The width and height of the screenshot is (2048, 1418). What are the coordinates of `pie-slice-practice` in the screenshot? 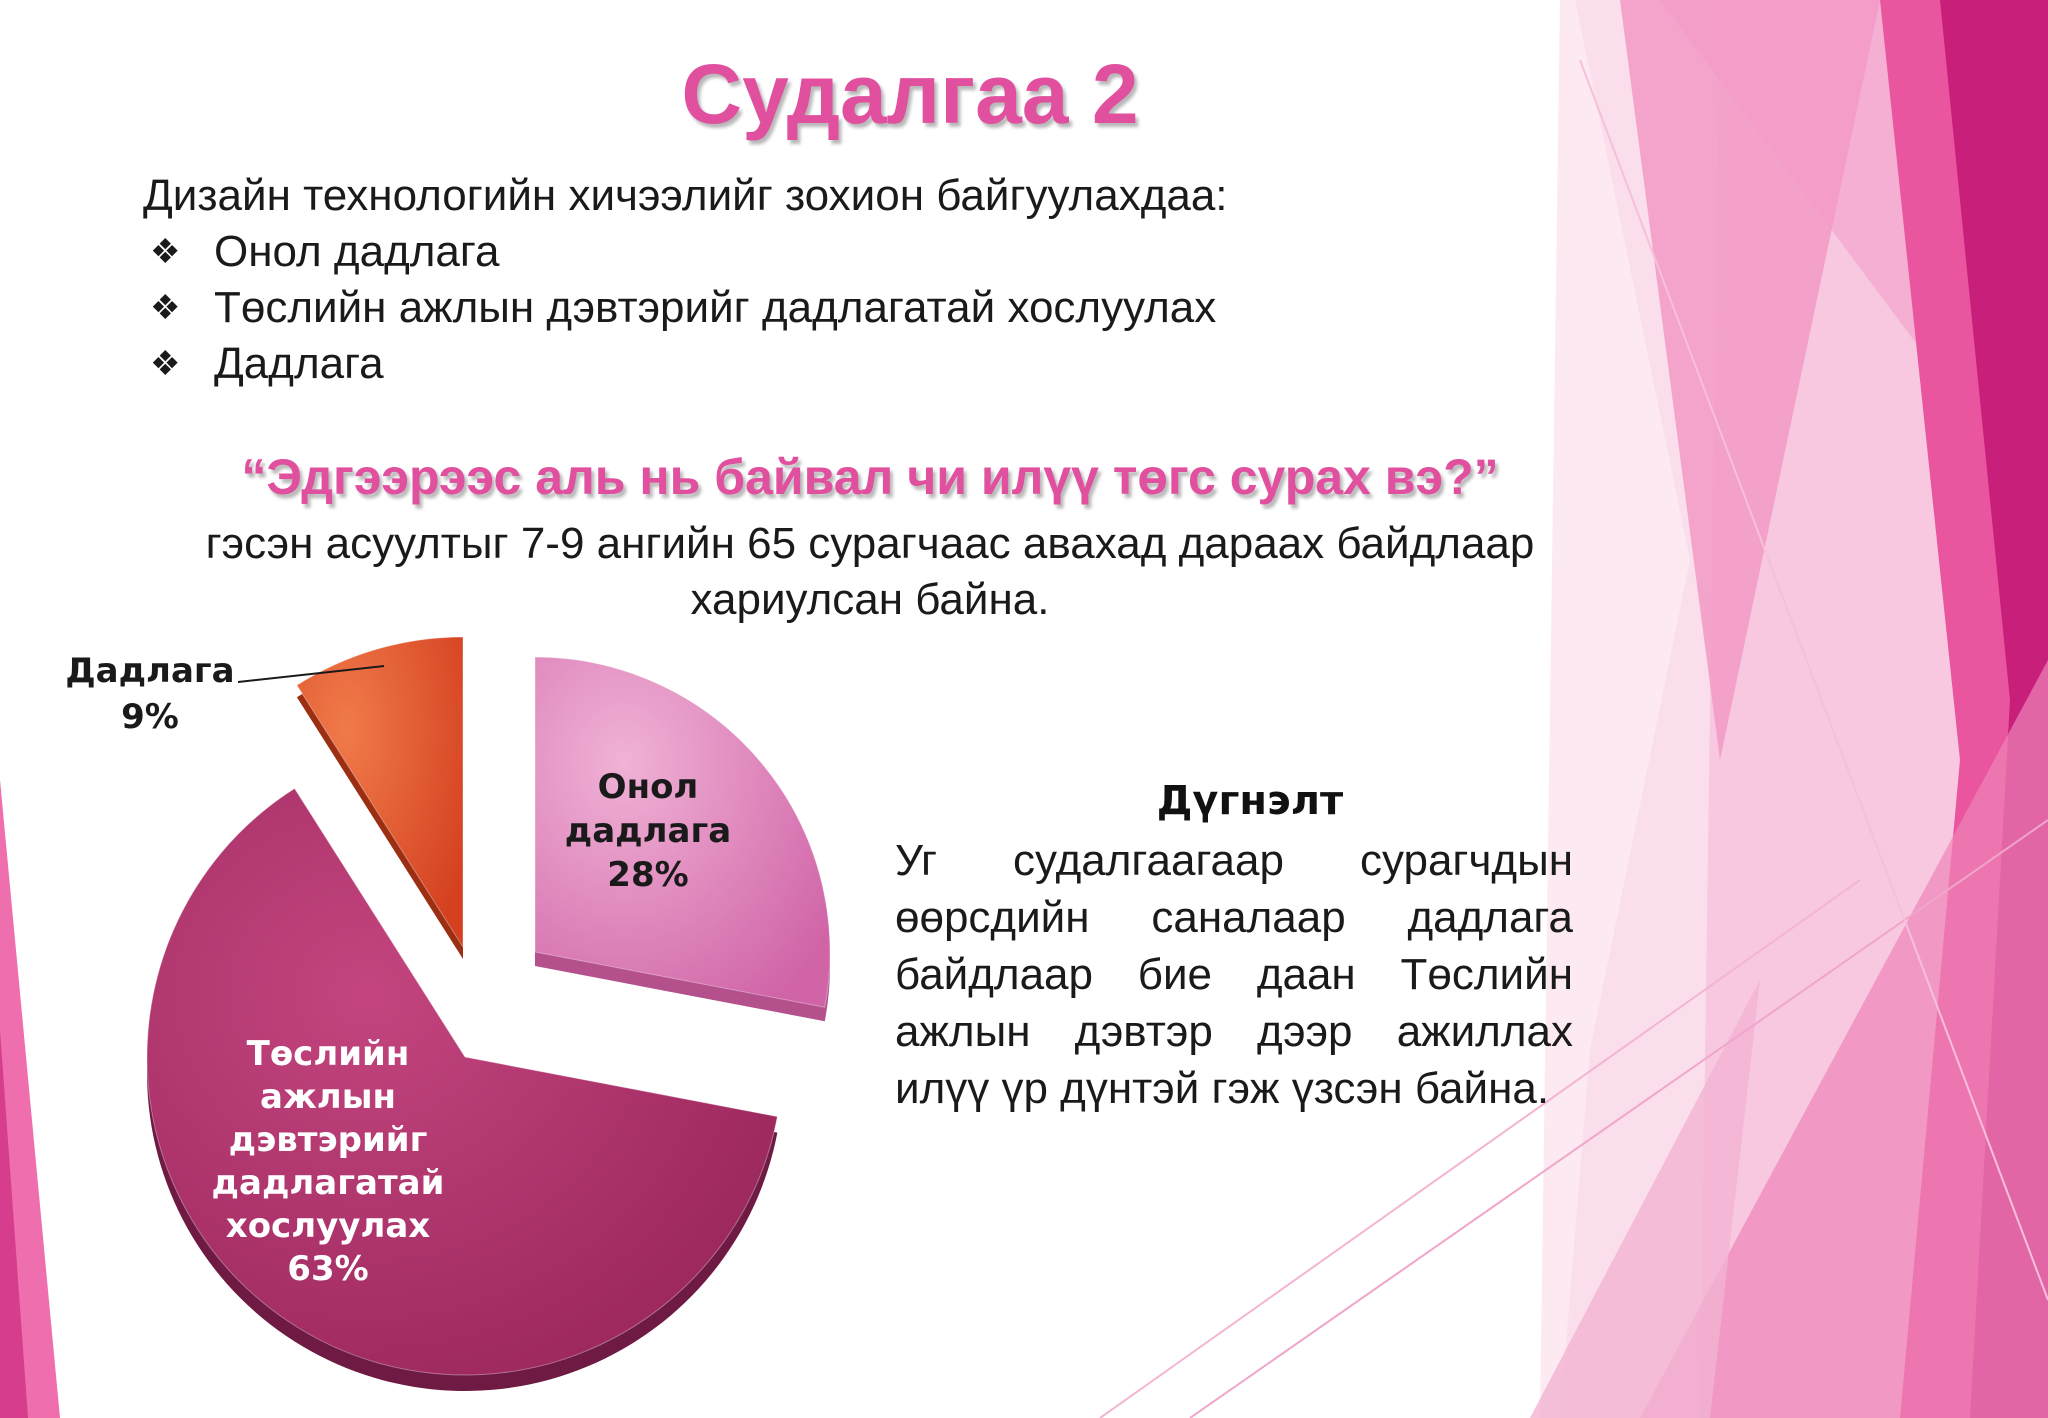 It's located at (380, 792).